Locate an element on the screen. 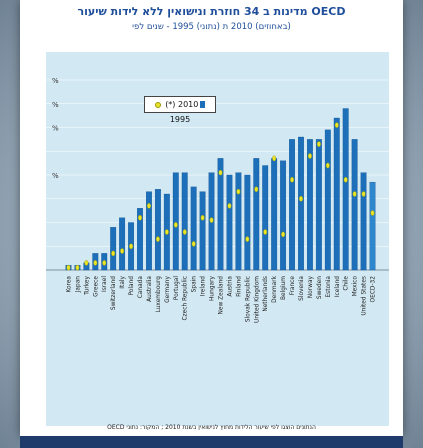 This screenshot has height=448, width=423. category-label: Germany is located at coordinates (167, 288).